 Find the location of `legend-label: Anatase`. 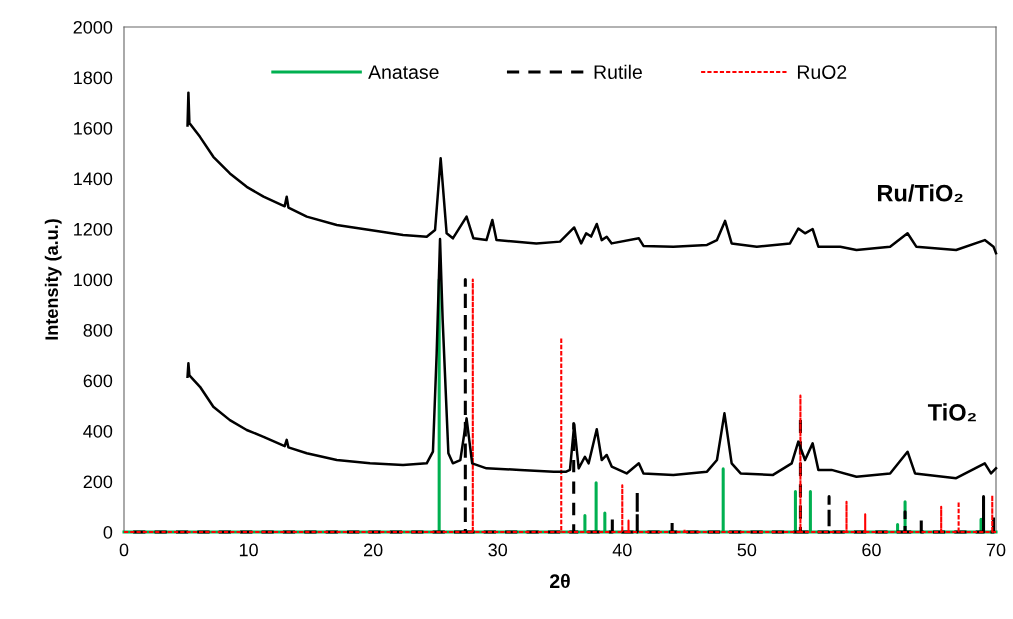

legend-label: Anatase is located at coordinates (403, 72).